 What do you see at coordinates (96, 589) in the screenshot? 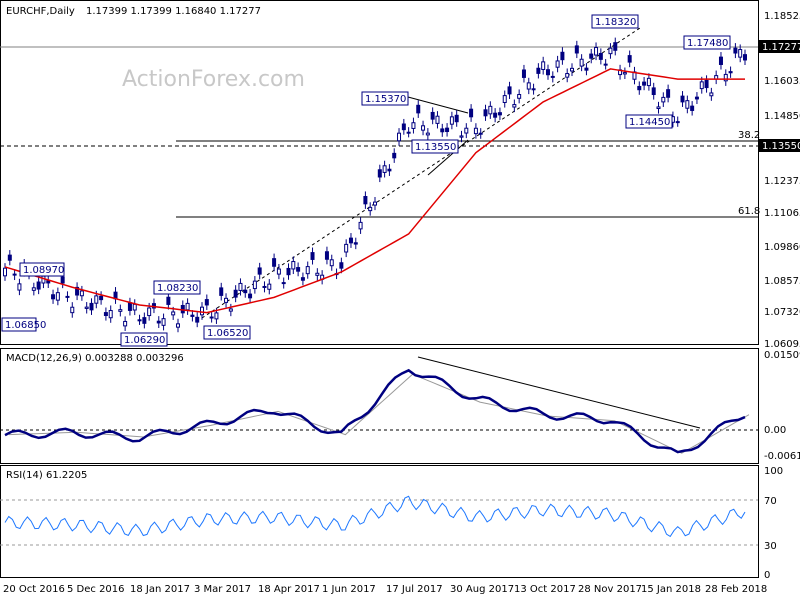
I see `date-tick: 5 Dec 2016` at bounding box center [96, 589].